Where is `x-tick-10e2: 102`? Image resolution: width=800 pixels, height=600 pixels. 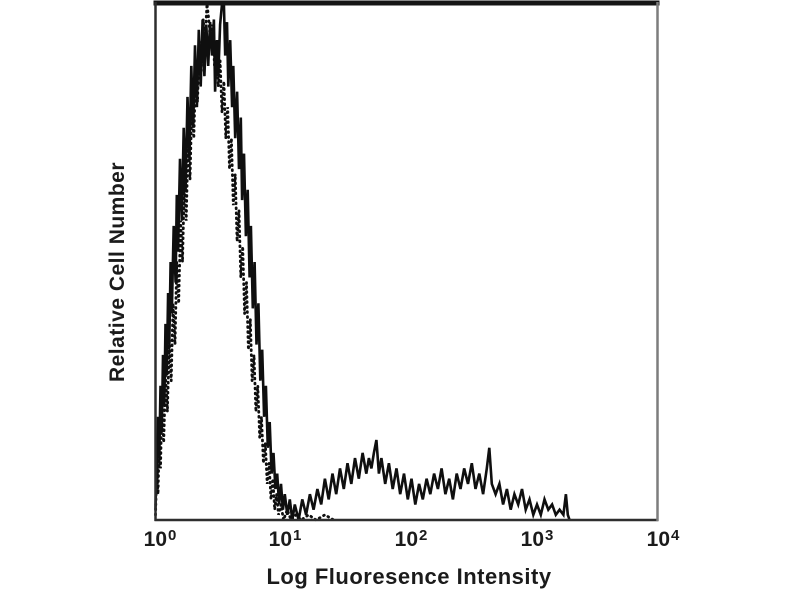
x-tick-10e2: 102 is located at coordinates (411, 539).